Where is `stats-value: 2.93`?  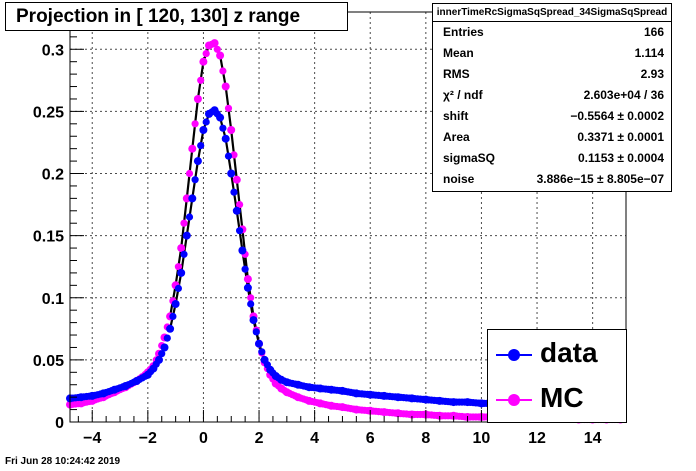 stats-value: 2.93 is located at coordinates (652, 74).